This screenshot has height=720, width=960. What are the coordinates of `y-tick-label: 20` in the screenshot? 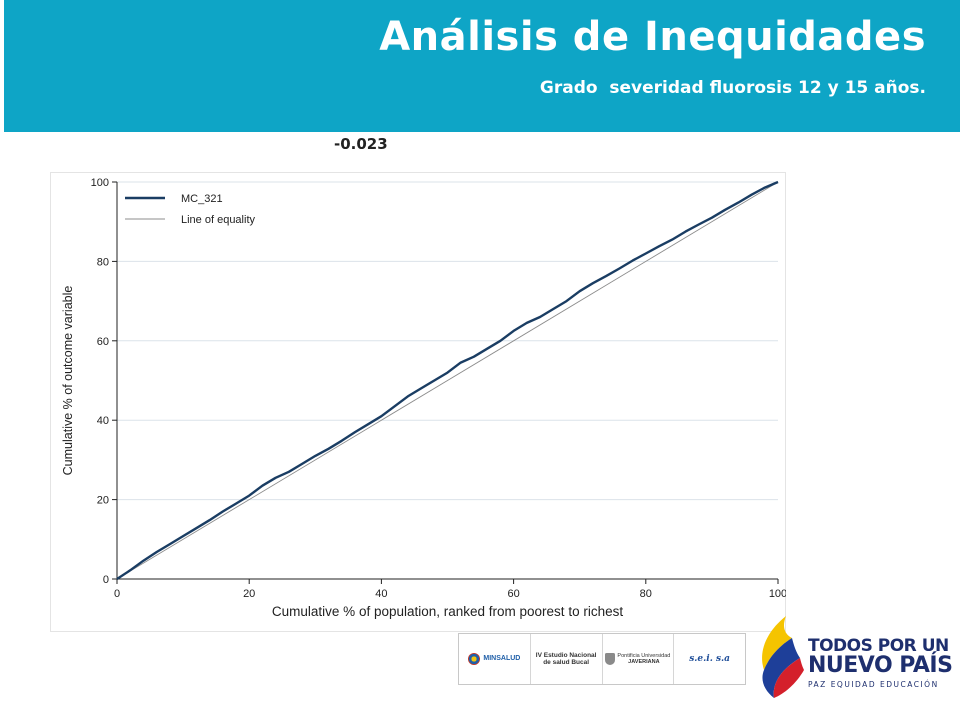 It's located at (103, 501).